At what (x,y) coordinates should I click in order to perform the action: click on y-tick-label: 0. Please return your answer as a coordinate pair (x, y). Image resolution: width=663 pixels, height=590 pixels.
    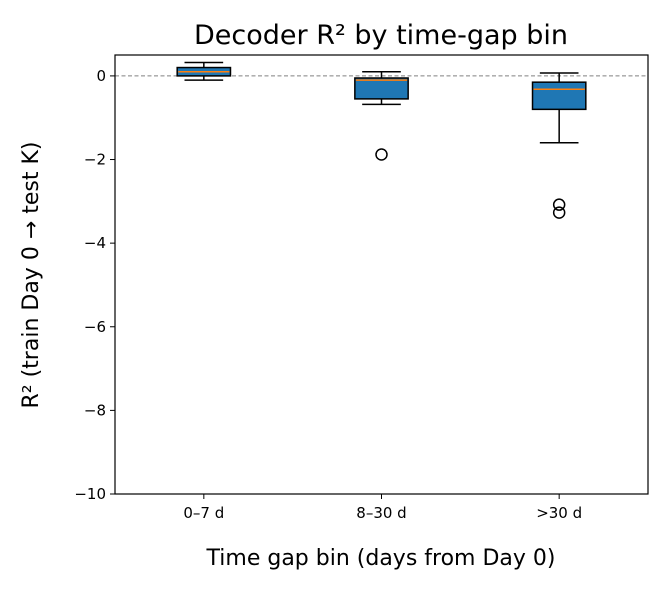
    Looking at the image, I should click on (101, 76).